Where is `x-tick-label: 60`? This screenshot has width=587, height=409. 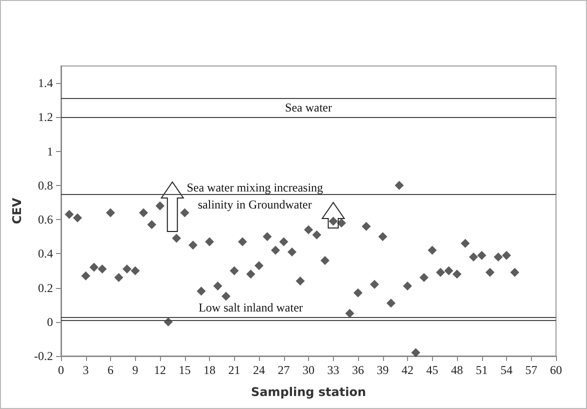
x-tick-label: 60 is located at coordinates (556, 370).